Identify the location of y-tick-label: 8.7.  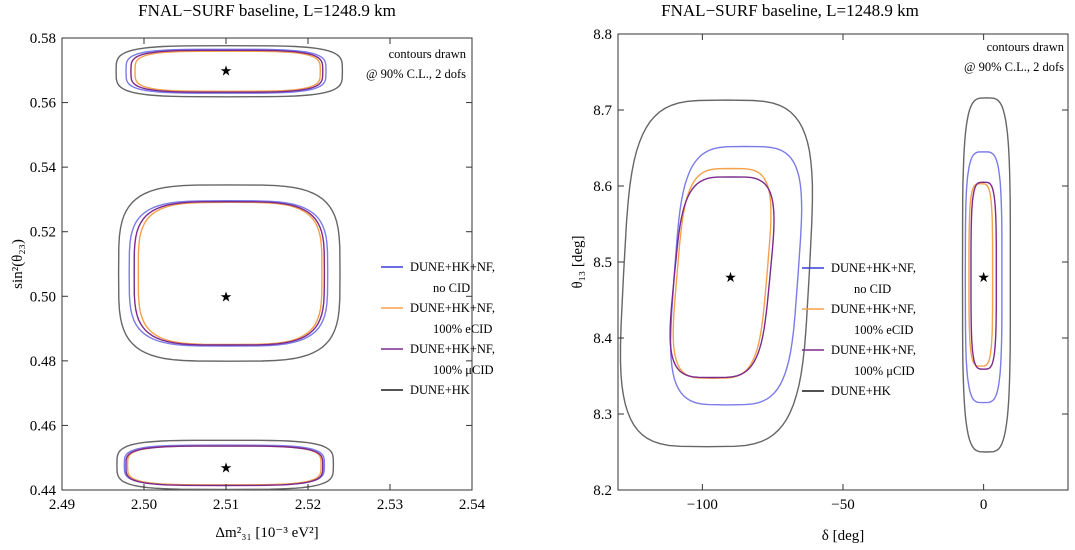
(602, 111).